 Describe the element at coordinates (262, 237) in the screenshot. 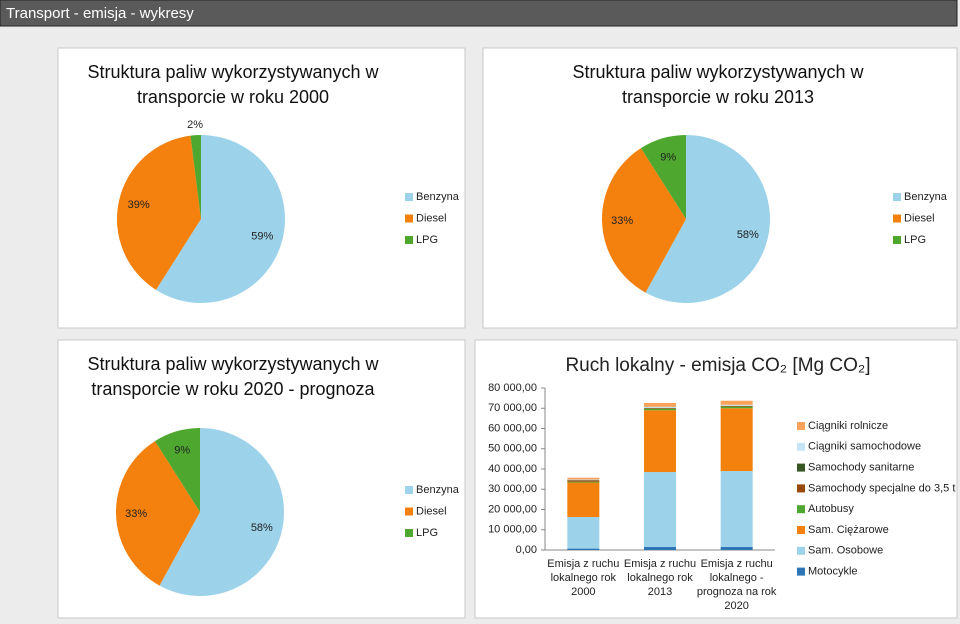

I see `data-label: 59%` at that location.